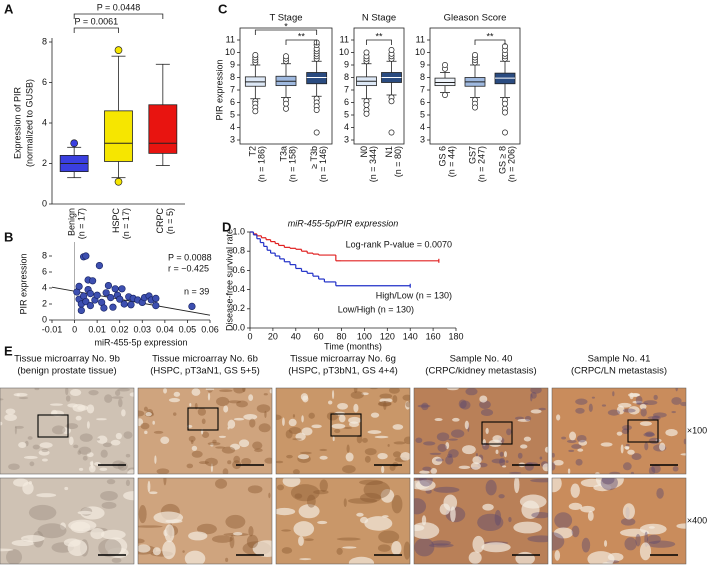 The image size is (709, 568). What do you see at coordinates (317, 78) in the screenshot?
I see `box` at bounding box center [317, 78].